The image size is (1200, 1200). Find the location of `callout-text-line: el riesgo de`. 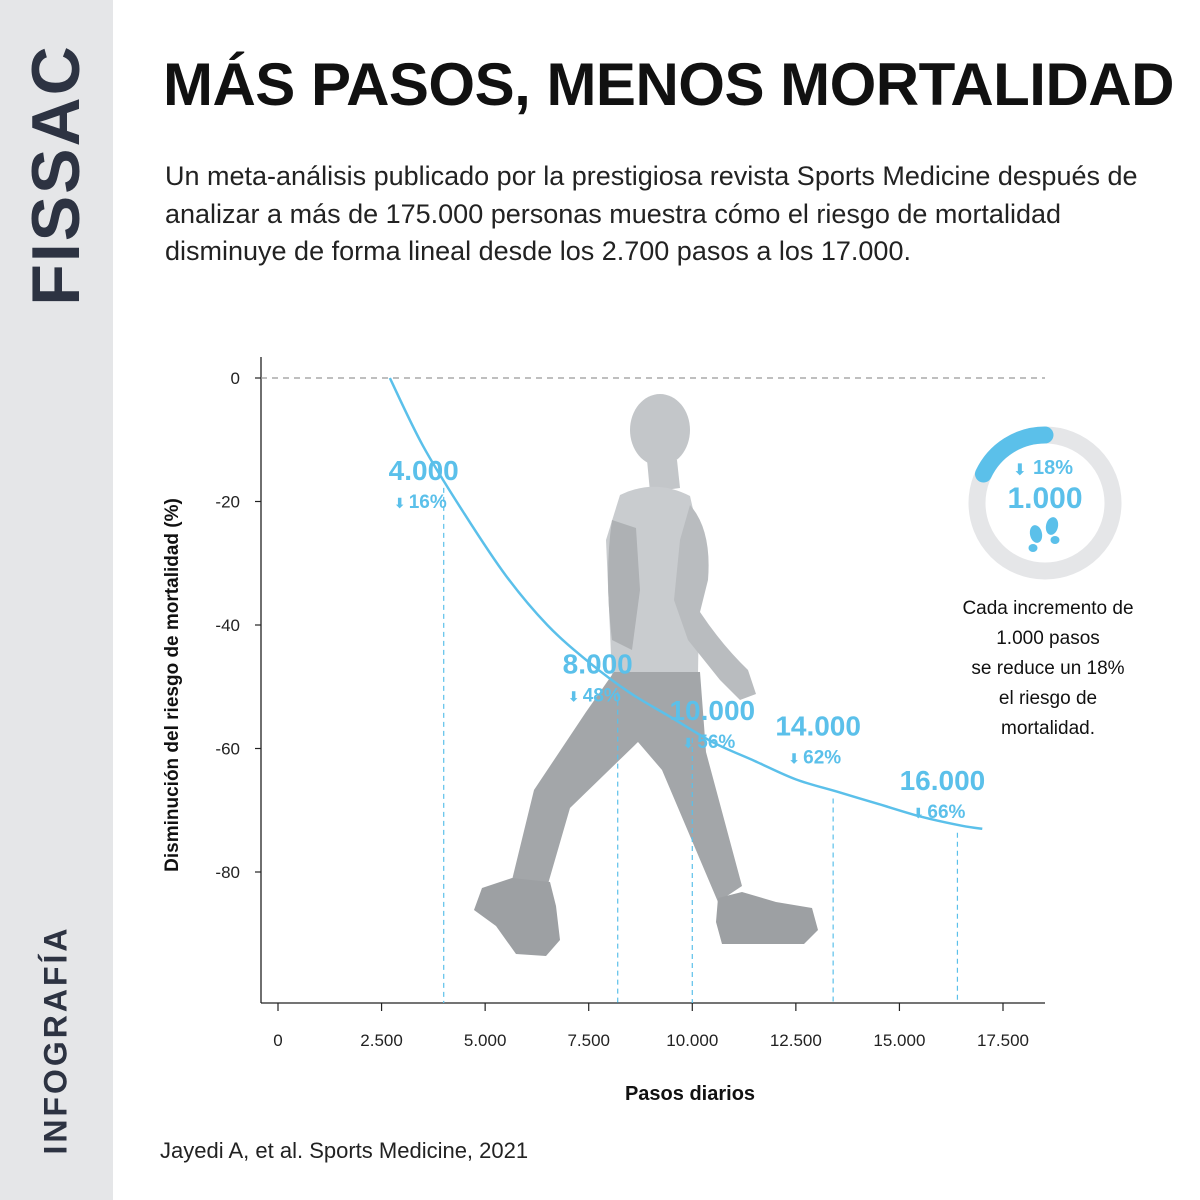

callout-text-line: el riesgo de is located at coordinates (1048, 698).